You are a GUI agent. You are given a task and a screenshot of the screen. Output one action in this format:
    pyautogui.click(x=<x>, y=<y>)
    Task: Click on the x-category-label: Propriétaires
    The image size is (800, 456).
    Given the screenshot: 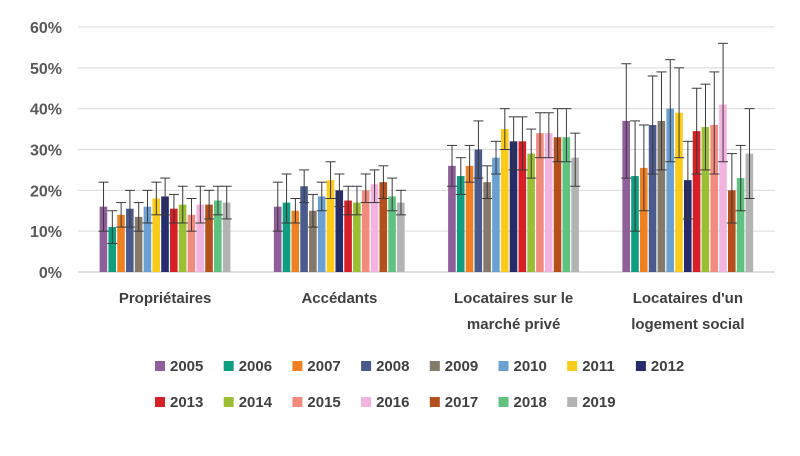 What is the action you would take?
    pyautogui.click(x=165, y=298)
    